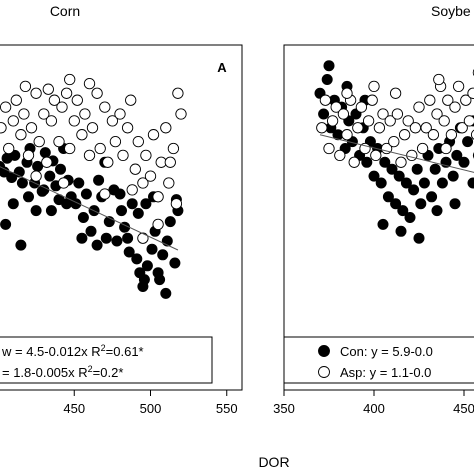 The width and height of the screenshot is (474, 474). What do you see at coordinates (151, 408) in the screenshot?
I see `x-tick-label: 500` at bounding box center [151, 408].